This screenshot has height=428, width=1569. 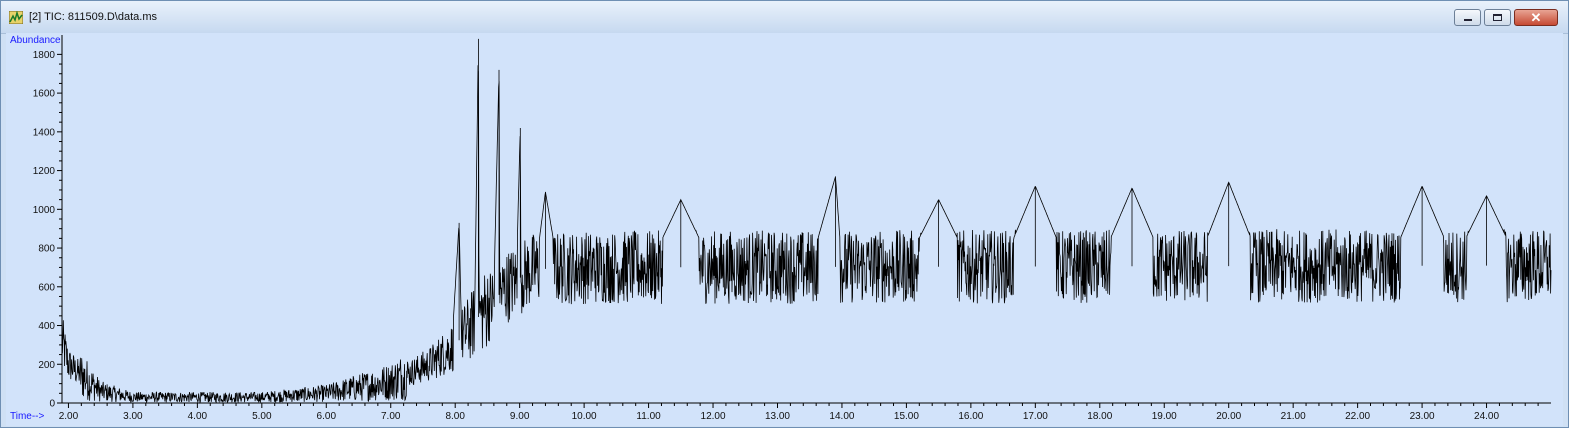 What do you see at coordinates (133, 416) in the screenshot?
I see `x-tick-label: 3.00` at bounding box center [133, 416].